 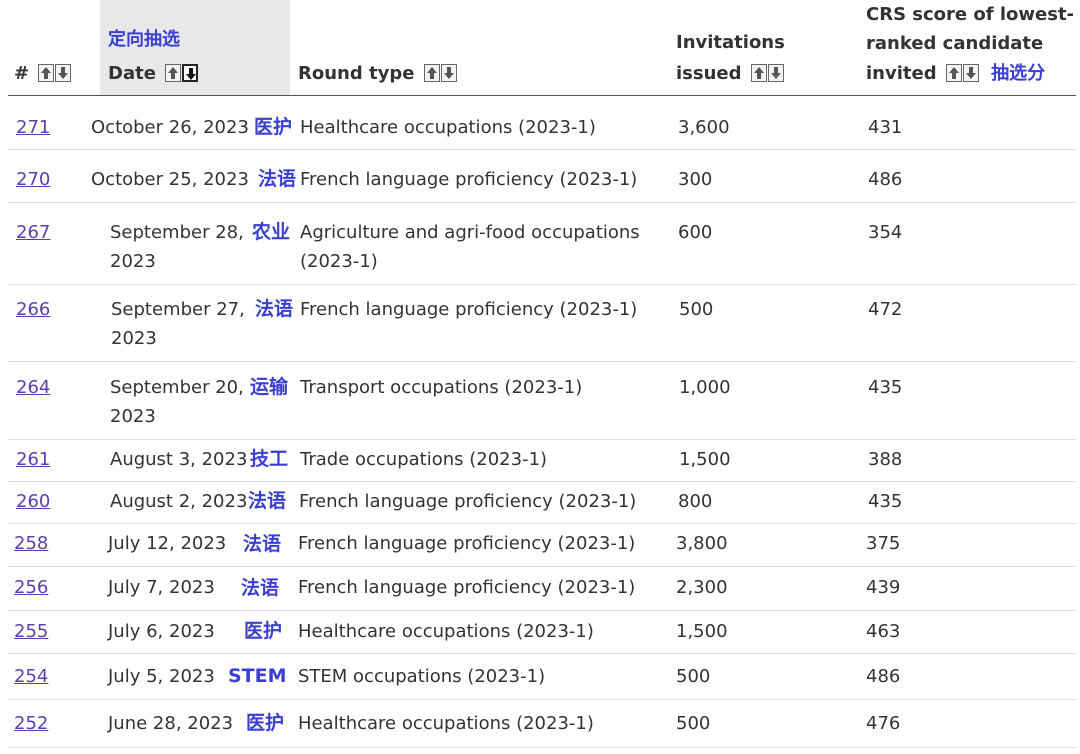 What do you see at coordinates (31, 631) in the screenshot?
I see `draw-number-link: 255` at bounding box center [31, 631].